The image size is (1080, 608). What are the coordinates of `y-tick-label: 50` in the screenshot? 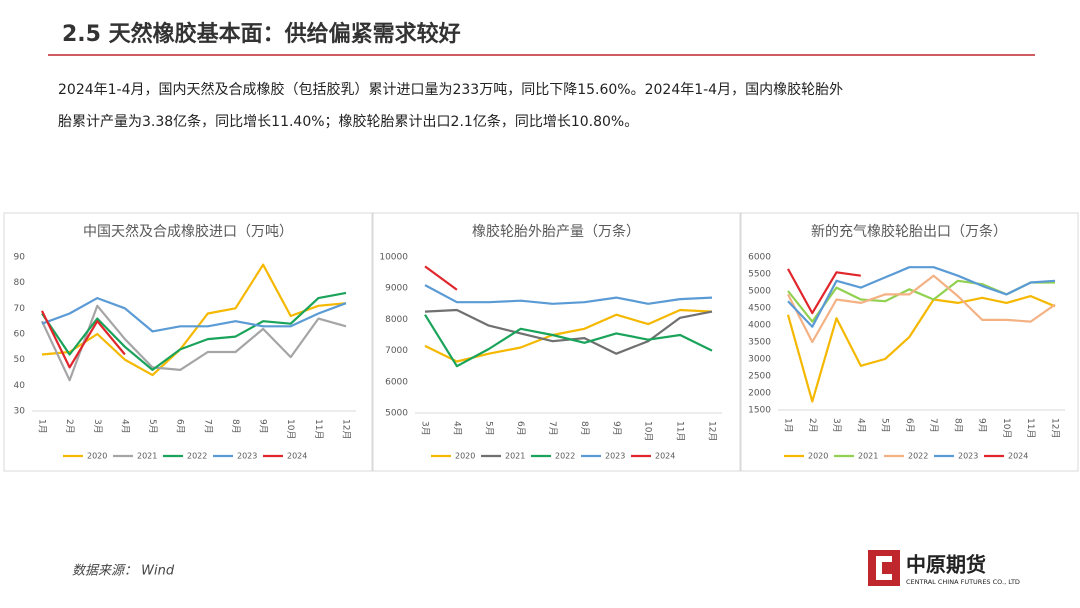 It's located at (20, 360).